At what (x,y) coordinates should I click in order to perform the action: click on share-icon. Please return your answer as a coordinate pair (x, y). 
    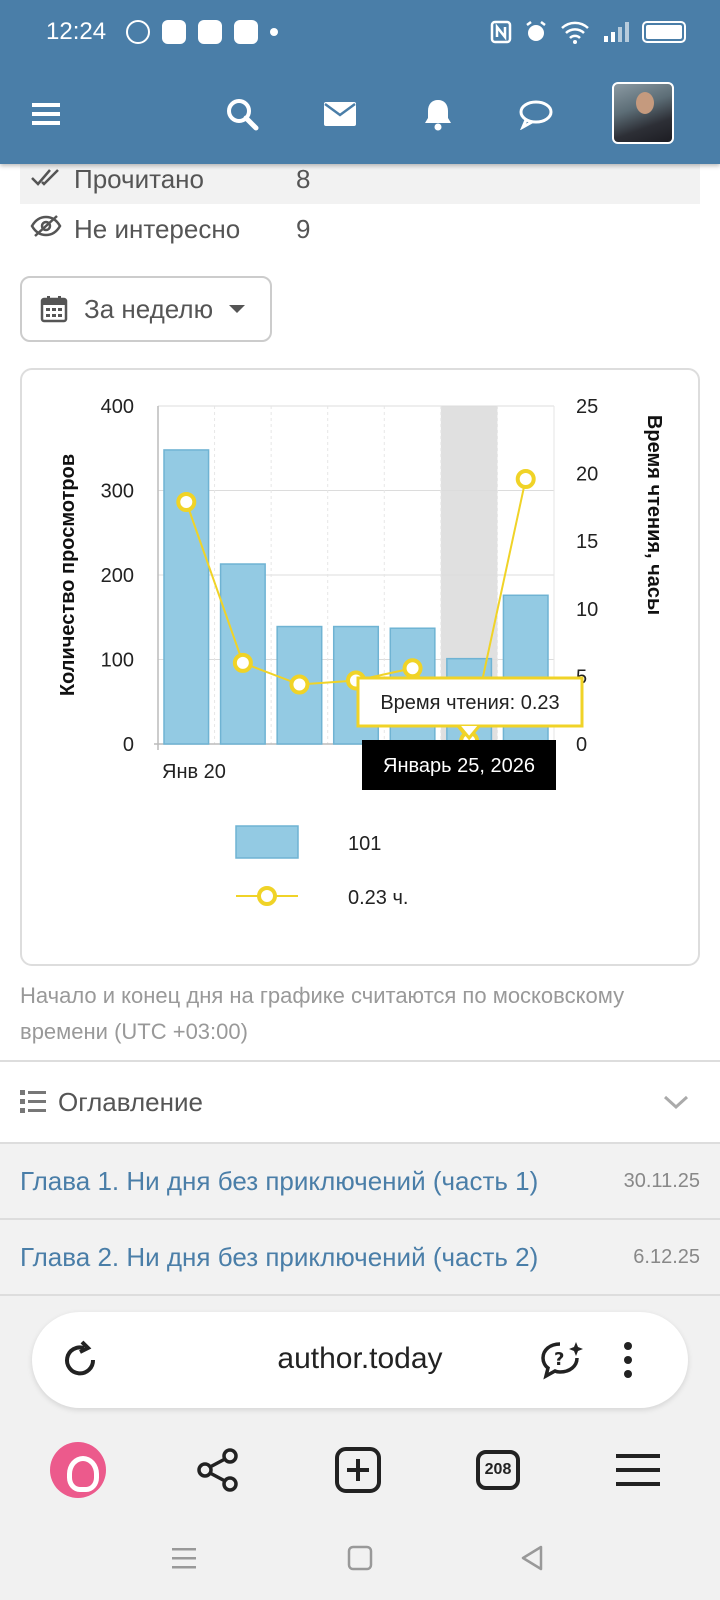
    Looking at the image, I should click on (217, 1470).